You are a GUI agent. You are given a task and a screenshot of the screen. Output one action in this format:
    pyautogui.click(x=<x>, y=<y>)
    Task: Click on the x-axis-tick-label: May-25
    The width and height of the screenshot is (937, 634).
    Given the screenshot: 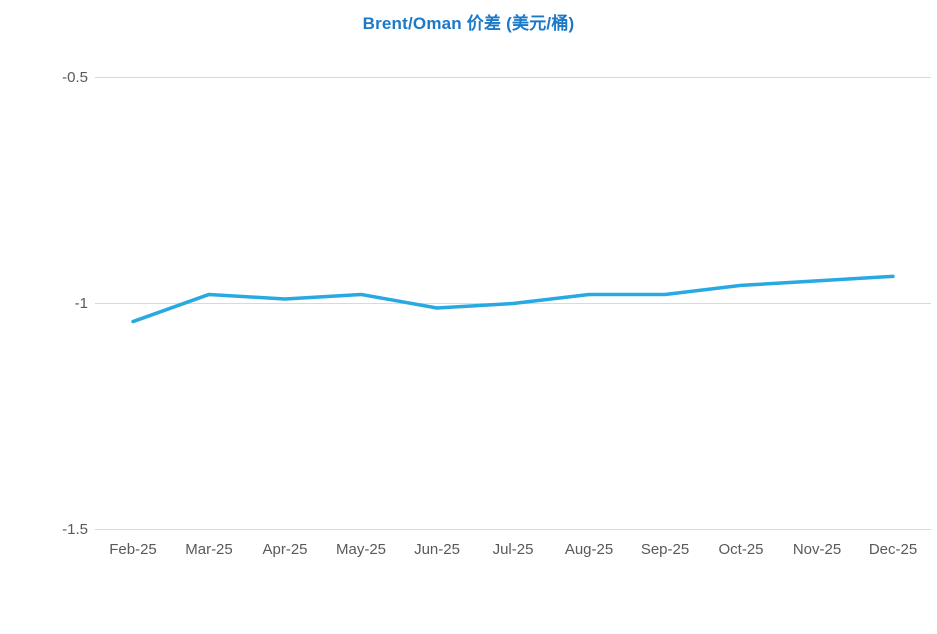 What is the action you would take?
    pyautogui.click(x=361, y=549)
    